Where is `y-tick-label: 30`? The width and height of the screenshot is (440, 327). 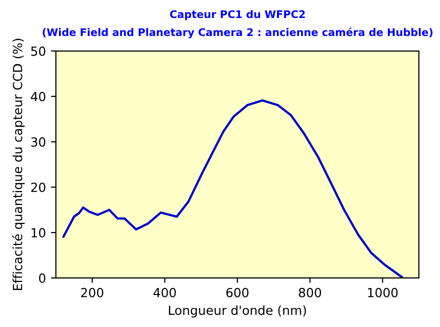
y-tick-label: 30 is located at coordinates (38, 142).